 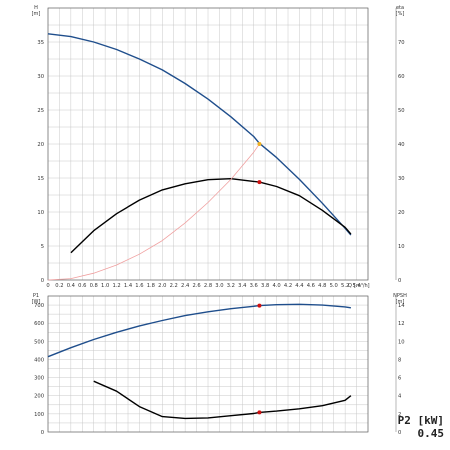 What do you see at coordinates (40, 179) in the screenshot?
I see `y-left-tick-label: 15` at bounding box center [40, 179].